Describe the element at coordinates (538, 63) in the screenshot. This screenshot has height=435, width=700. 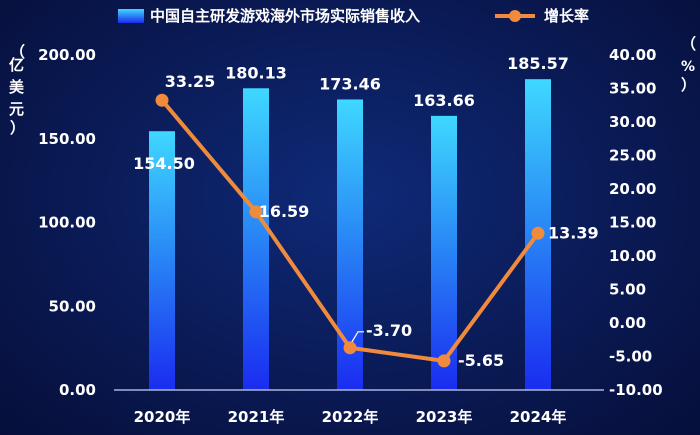
I see `bar-value-label: 185.57` at that location.